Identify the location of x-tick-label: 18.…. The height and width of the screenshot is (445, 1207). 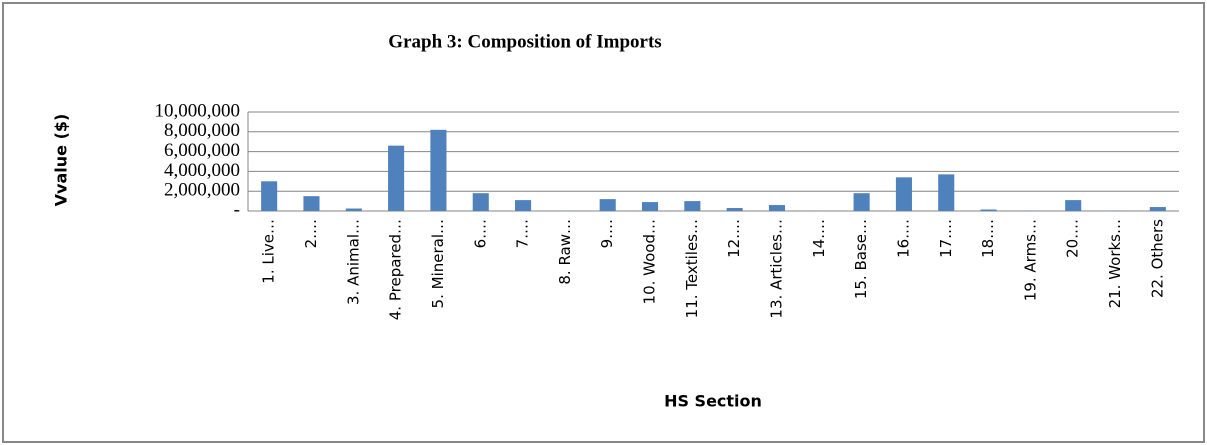
(988, 238).